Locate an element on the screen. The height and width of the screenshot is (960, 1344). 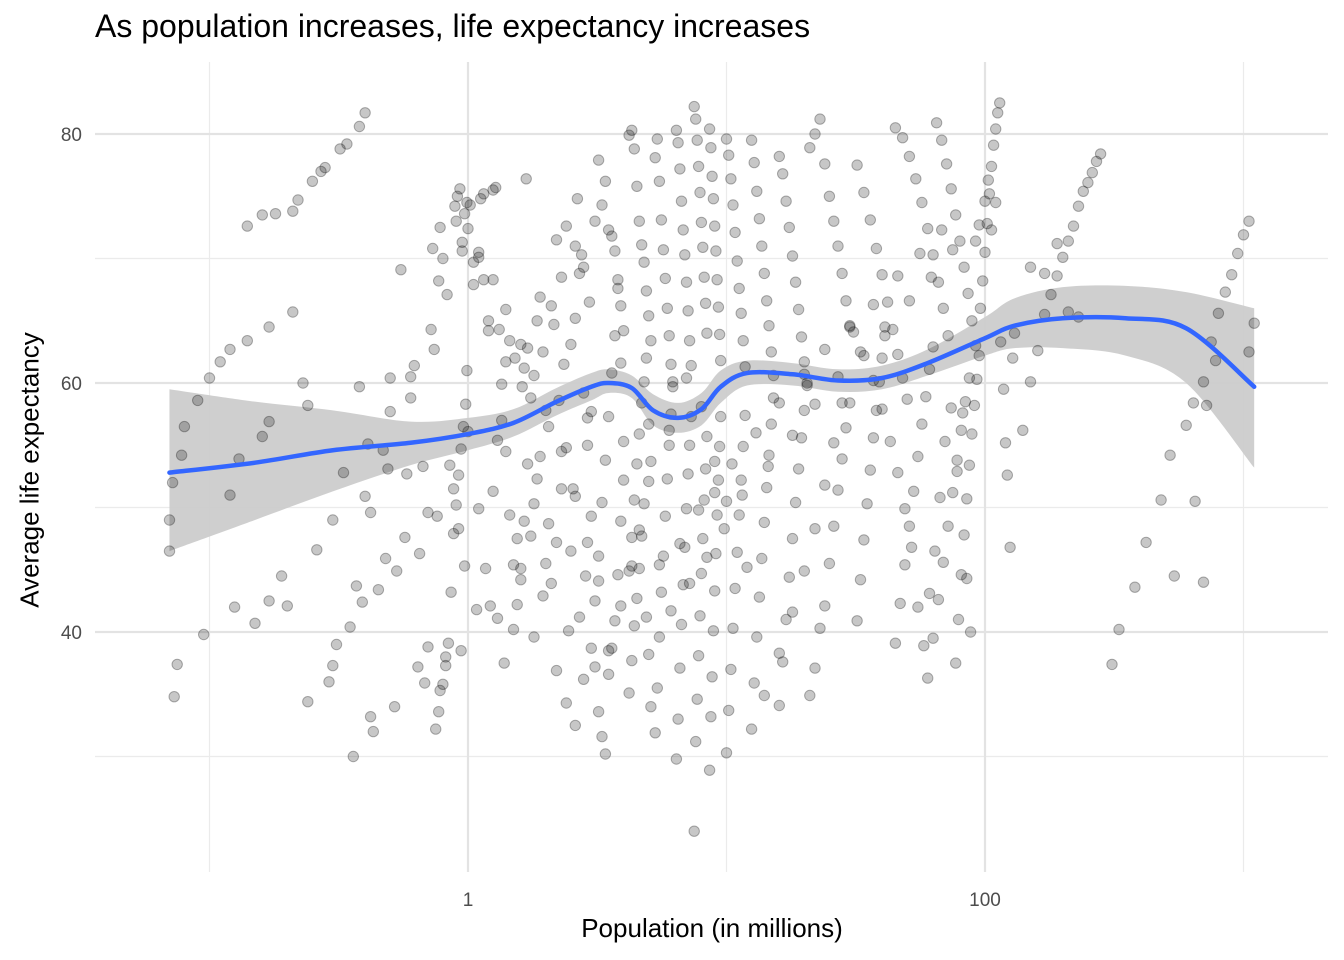
x-tick-label: 100 is located at coordinates (985, 900).